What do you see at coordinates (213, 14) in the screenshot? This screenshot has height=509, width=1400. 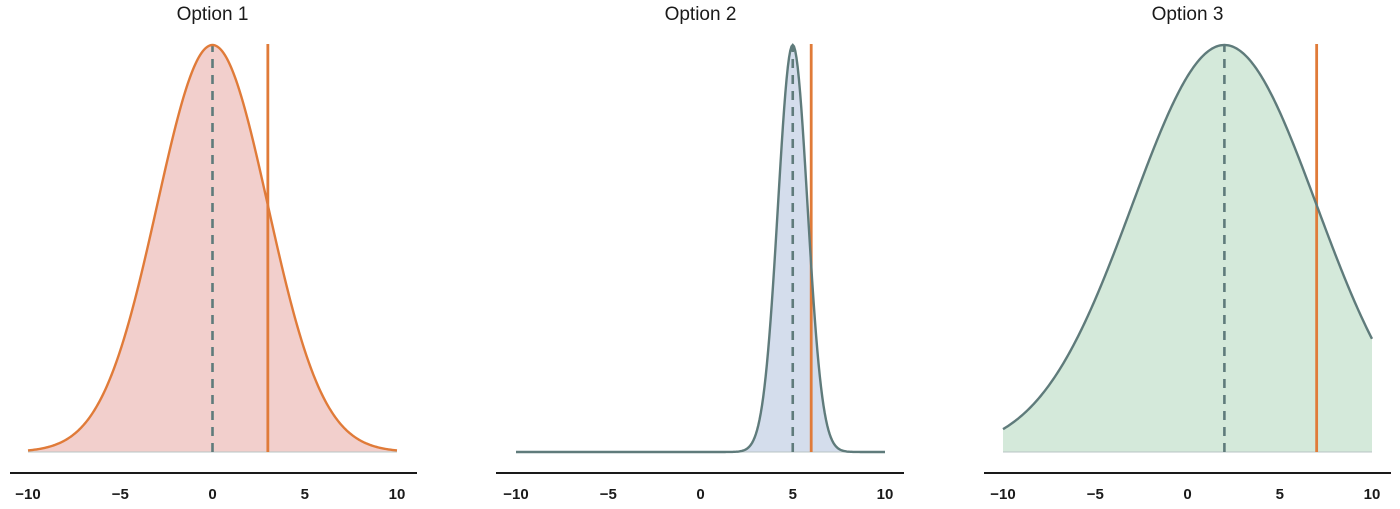 I see `panel-title: Option 1` at bounding box center [213, 14].